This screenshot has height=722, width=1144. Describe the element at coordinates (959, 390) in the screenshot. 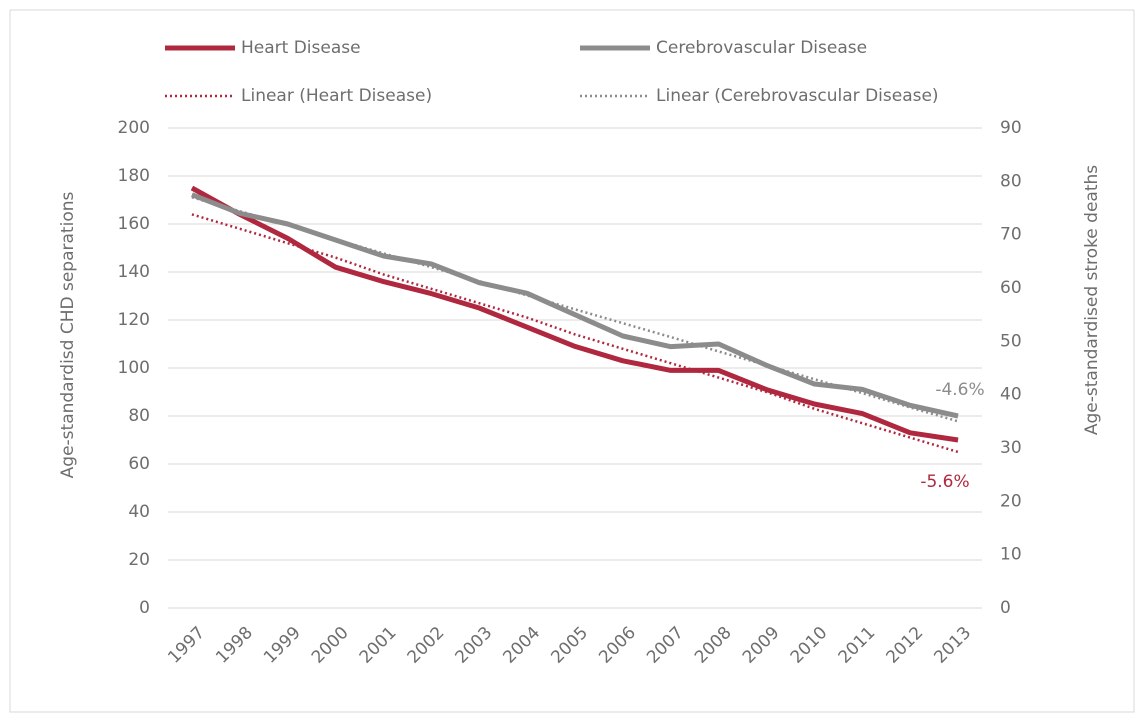

I see `annotation: -4.6%` at that location.